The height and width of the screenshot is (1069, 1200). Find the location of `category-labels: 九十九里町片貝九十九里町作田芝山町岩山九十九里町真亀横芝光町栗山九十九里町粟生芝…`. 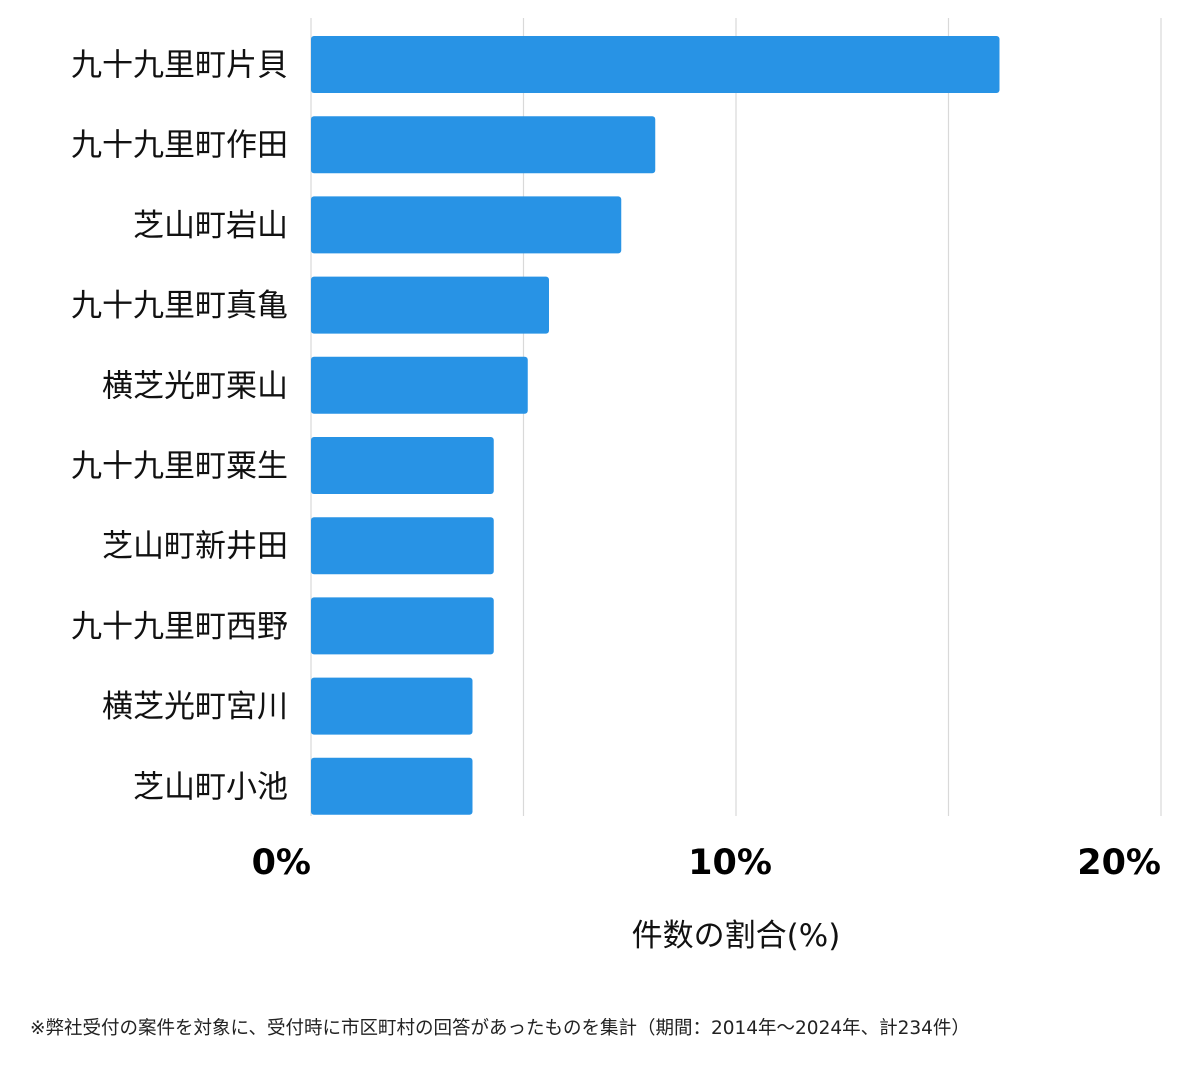

category-labels: 九十九里町片貝九十九里町作田芝山町岩山九十九里町真亀横芝光町栗山九十九里町粟生芝… is located at coordinates (179, 427).